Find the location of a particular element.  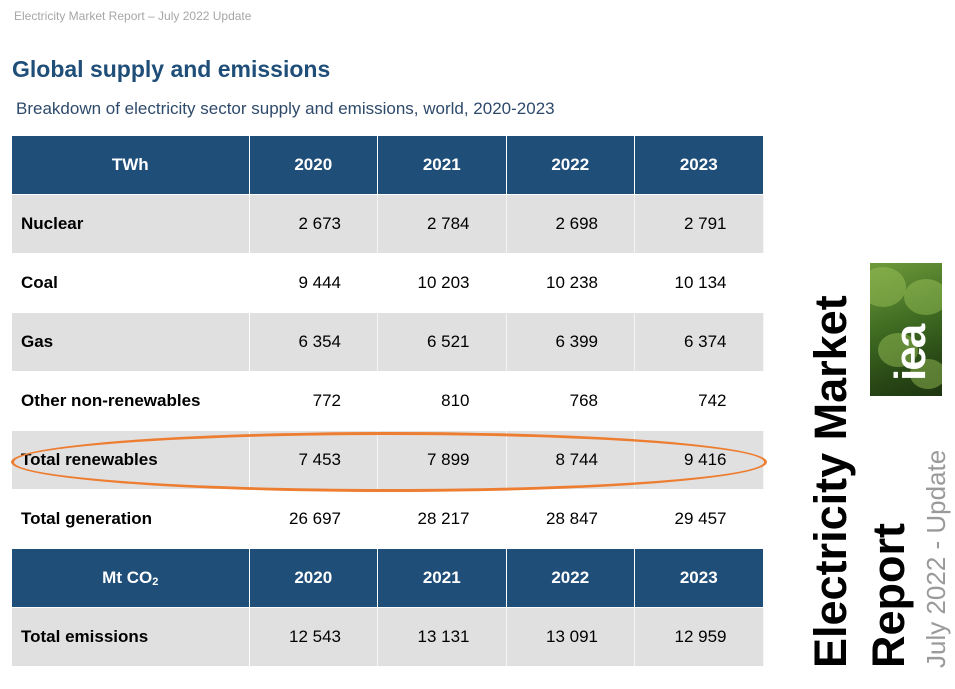

emissions-header-row: Mt CO2 2020 2021 2022 2023 is located at coordinates (388, 578).